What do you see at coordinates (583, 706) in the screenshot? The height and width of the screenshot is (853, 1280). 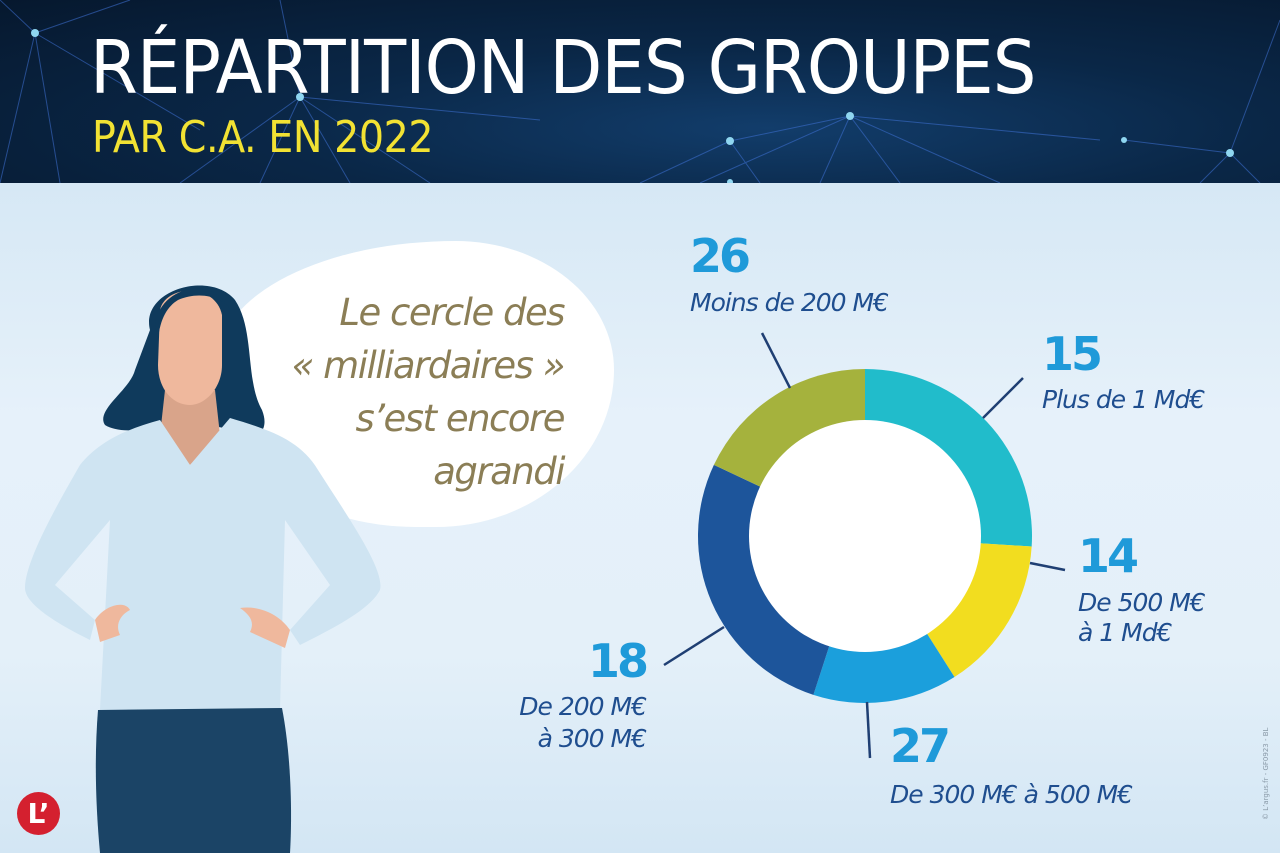 I see `label-200-300-line1: De 200 M€` at bounding box center [583, 706].